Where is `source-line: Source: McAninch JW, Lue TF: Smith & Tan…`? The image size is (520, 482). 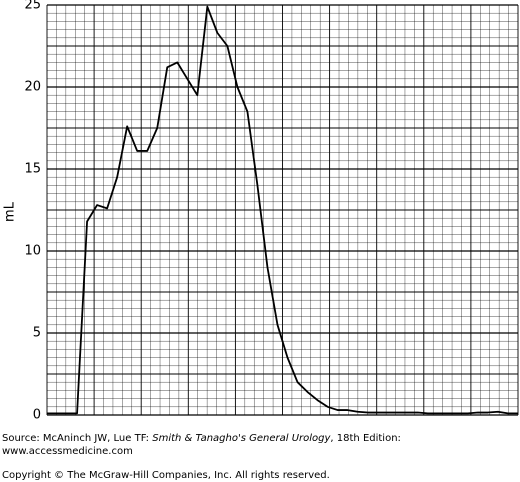 source-line: Source: McAninch JW, Lue TF: Smith & Tan… is located at coordinates (201, 438).